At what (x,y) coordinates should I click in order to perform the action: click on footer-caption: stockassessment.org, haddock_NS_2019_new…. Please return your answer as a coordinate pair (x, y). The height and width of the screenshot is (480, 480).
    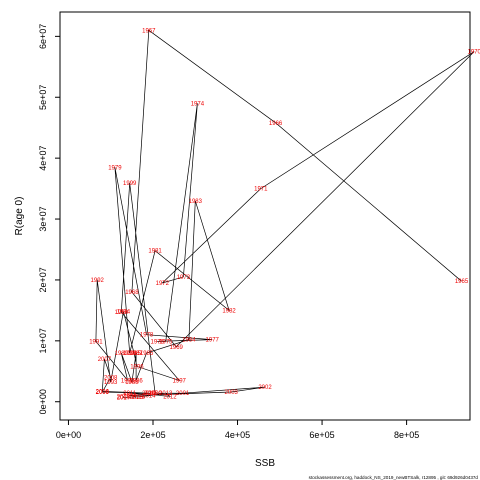
    Looking at the image, I should click on (394, 477).